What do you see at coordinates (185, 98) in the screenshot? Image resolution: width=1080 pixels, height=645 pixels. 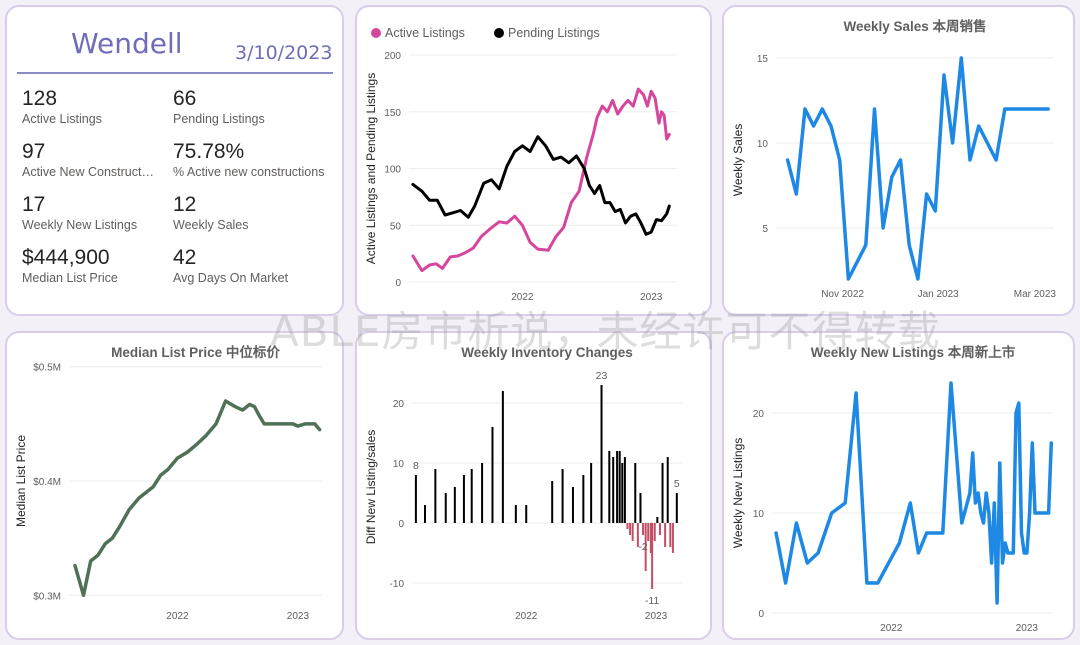 I see `kpi-value: 66` at bounding box center [185, 98].